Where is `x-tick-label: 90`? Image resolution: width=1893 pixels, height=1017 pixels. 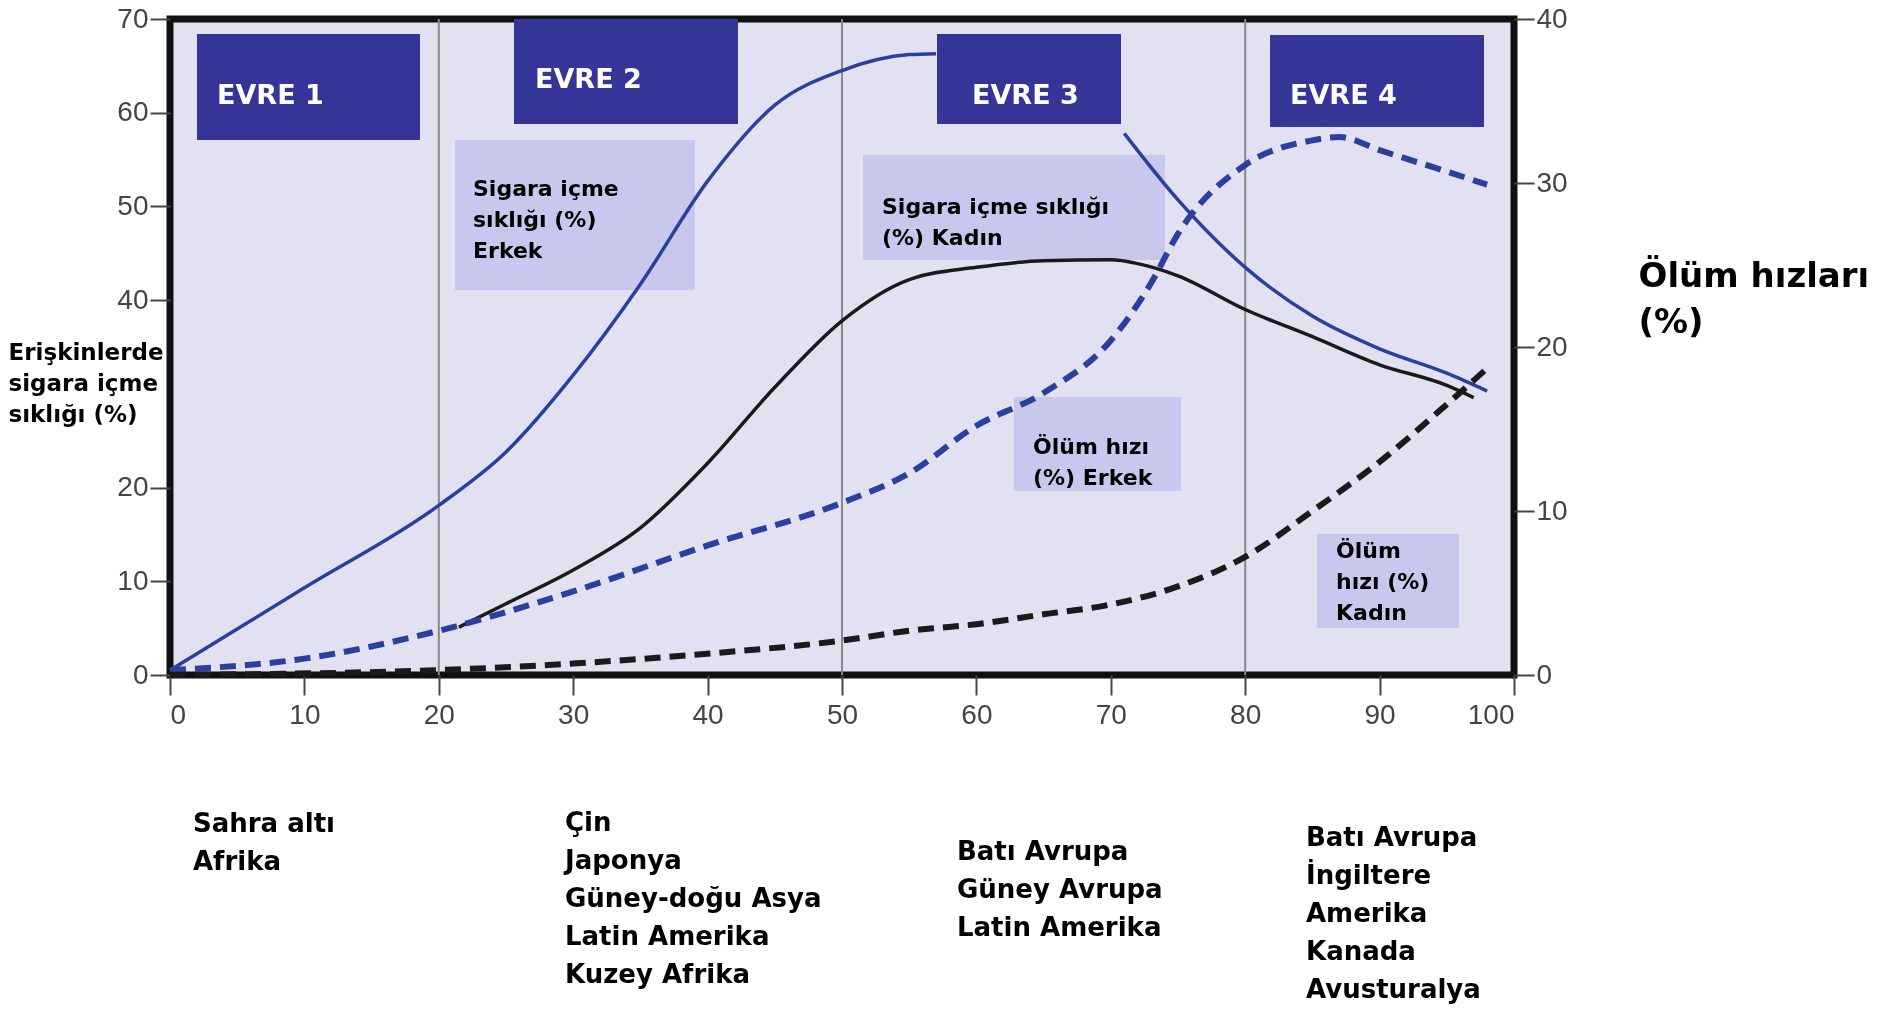
x-tick-label: 90 is located at coordinates (1380, 714).